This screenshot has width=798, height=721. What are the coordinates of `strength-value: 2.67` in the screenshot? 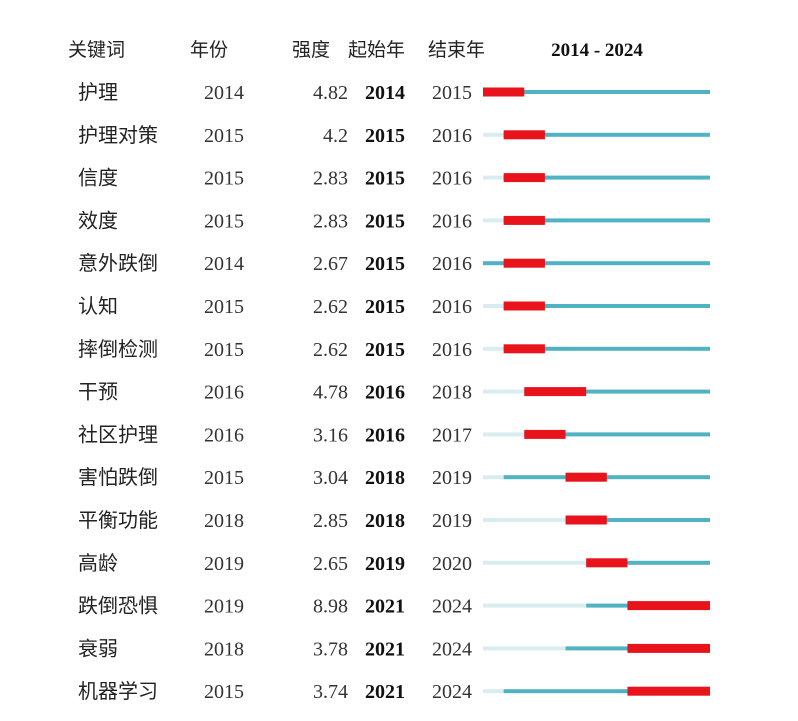 It's located at (330, 264).